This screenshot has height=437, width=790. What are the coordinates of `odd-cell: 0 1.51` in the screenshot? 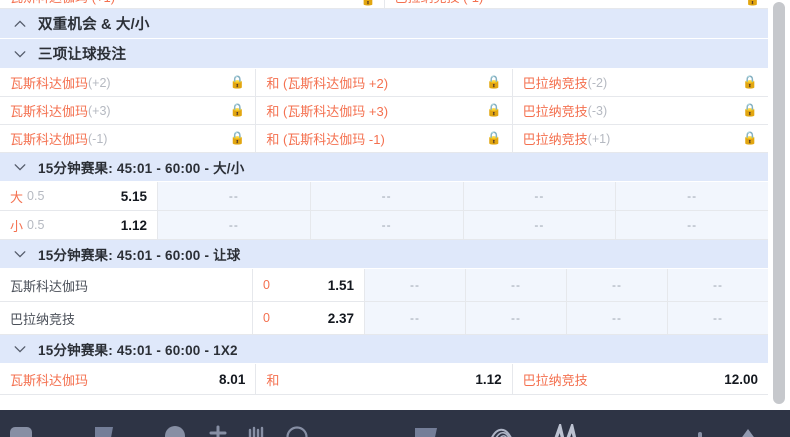 It's located at (309, 285).